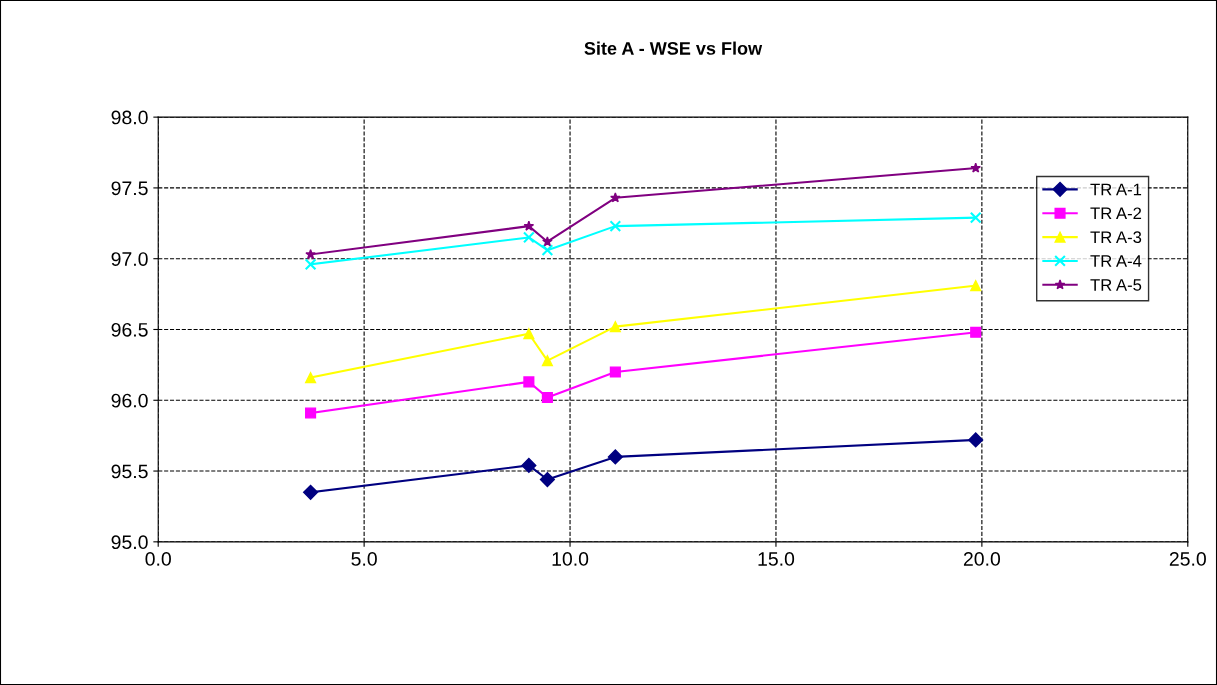 The image size is (1217, 685). What do you see at coordinates (1116, 213) in the screenshot?
I see `legend-label: TR A-2` at bounding box center [1116, 213].